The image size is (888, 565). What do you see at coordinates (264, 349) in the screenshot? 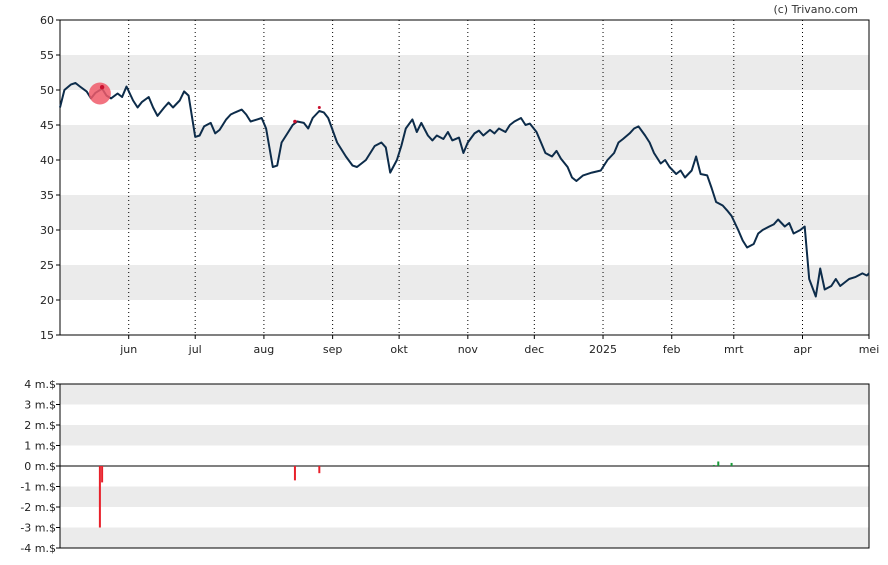
I see `price-x-tick-label: aug` at bounding box center [264, 349].